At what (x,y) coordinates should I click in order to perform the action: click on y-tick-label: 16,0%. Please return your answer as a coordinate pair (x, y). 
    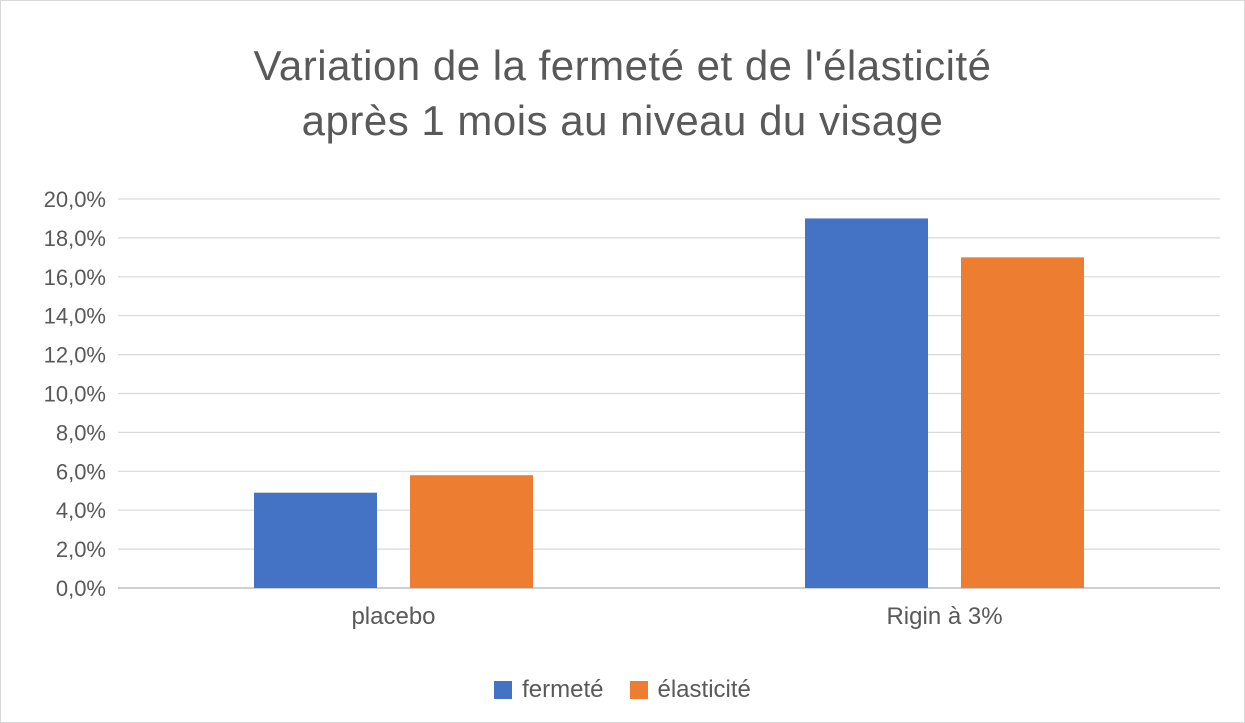
    Looking at the image, I should click on (75, 277).